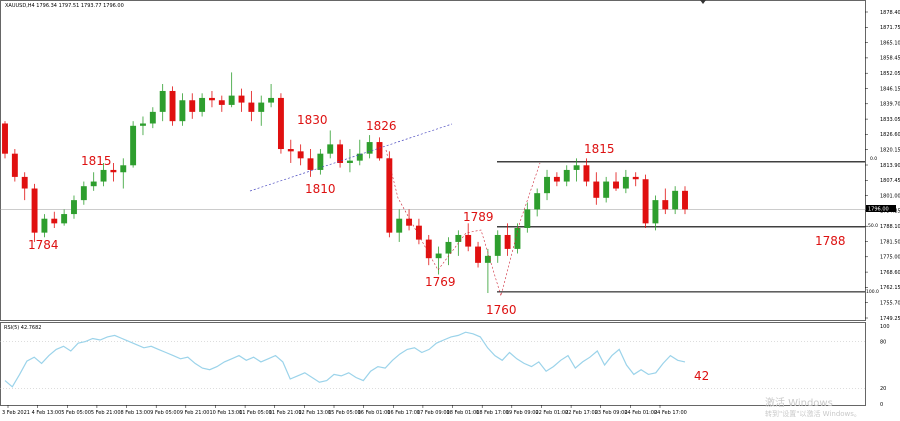 The height and width of the screenshot is (421, 900). I want to click on price-tick-label: 1807.45, so click(890, 181).